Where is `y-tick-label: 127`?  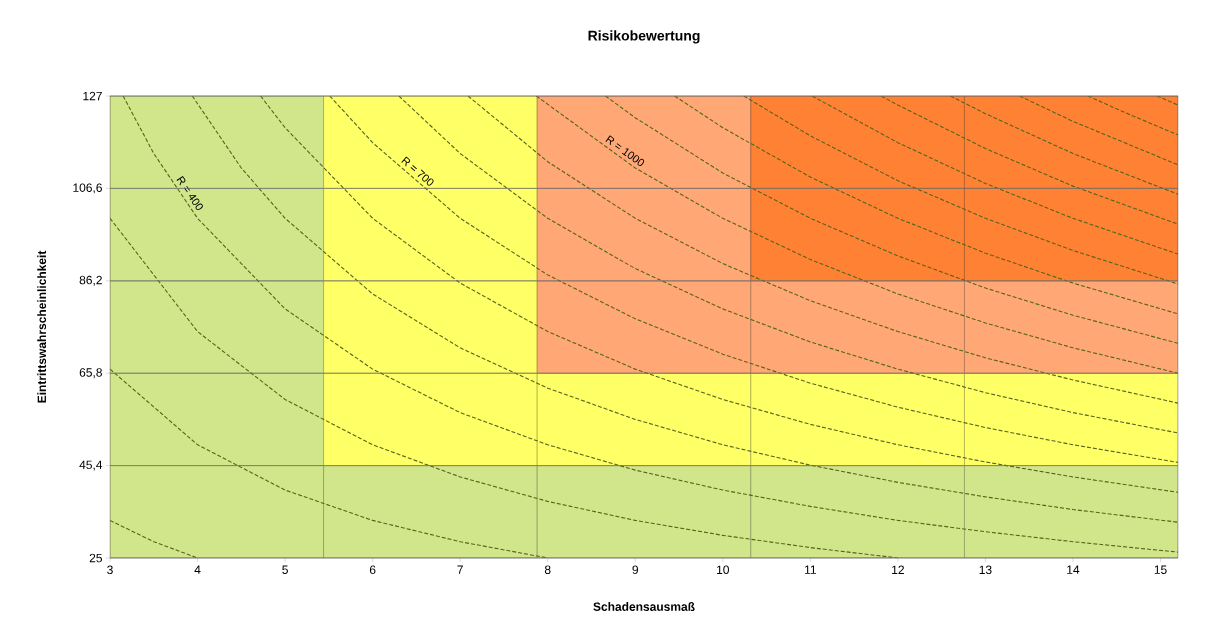 y-tick-label: 127 is located at coordinates (92, 96).